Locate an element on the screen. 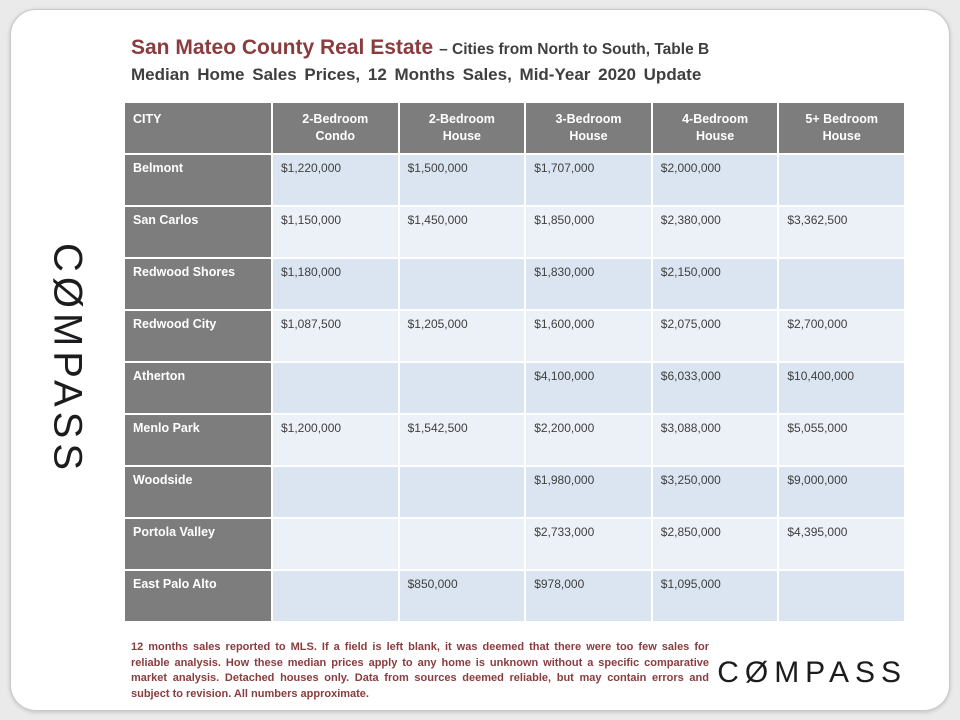 This screenshot has height=720, width=960. price-cell: $1,450,000 is located at coordinates (462, 232).